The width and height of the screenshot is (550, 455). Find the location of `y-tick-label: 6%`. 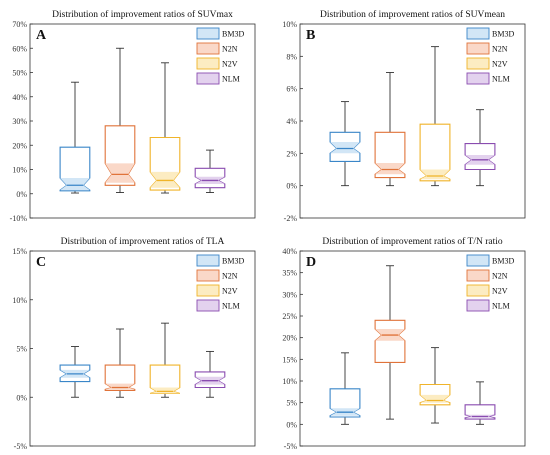

y-tick-label: 6% is located at coordinates (291, 89).